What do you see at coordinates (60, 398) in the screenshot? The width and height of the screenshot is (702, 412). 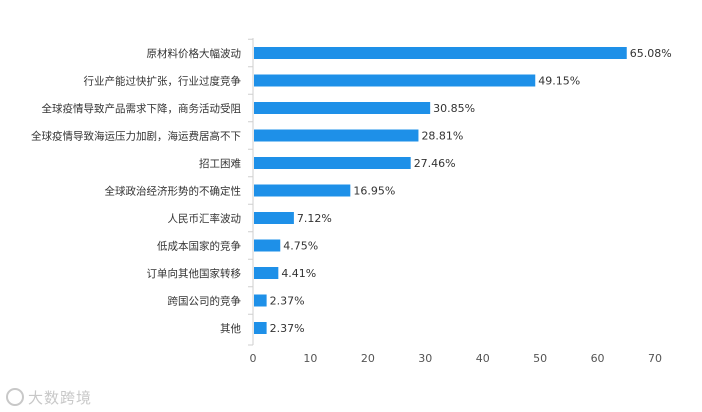 I see `watermark-text: 大数跨境` at bounding box center [60, 398].